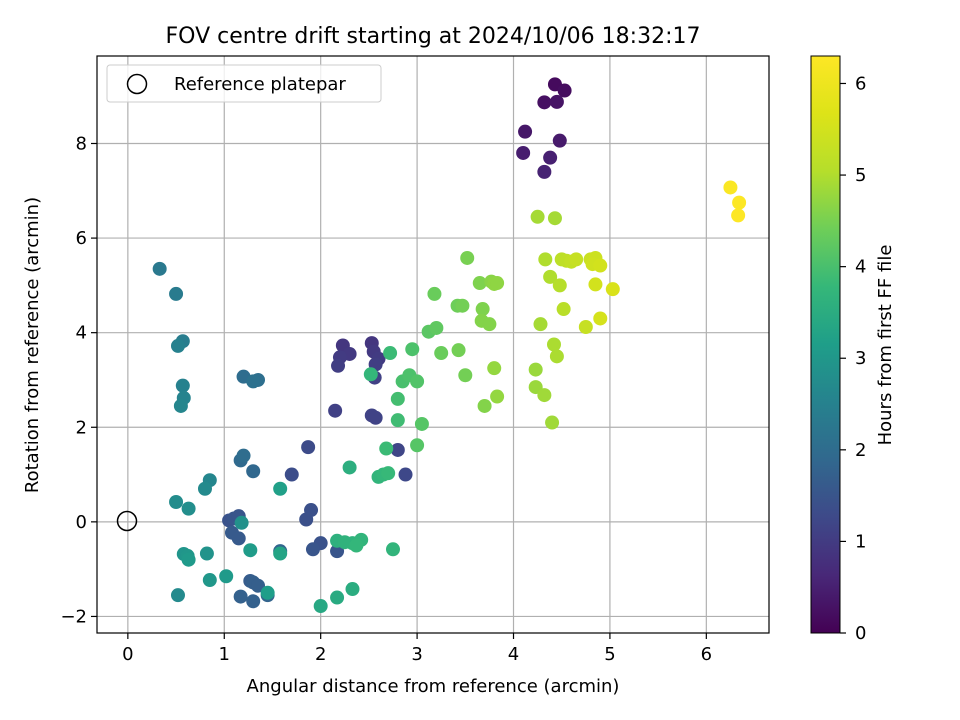 The width and height of the screenshot is (960, 720). I want to click on colorbar-tick-label: 4, so click(860, 267).